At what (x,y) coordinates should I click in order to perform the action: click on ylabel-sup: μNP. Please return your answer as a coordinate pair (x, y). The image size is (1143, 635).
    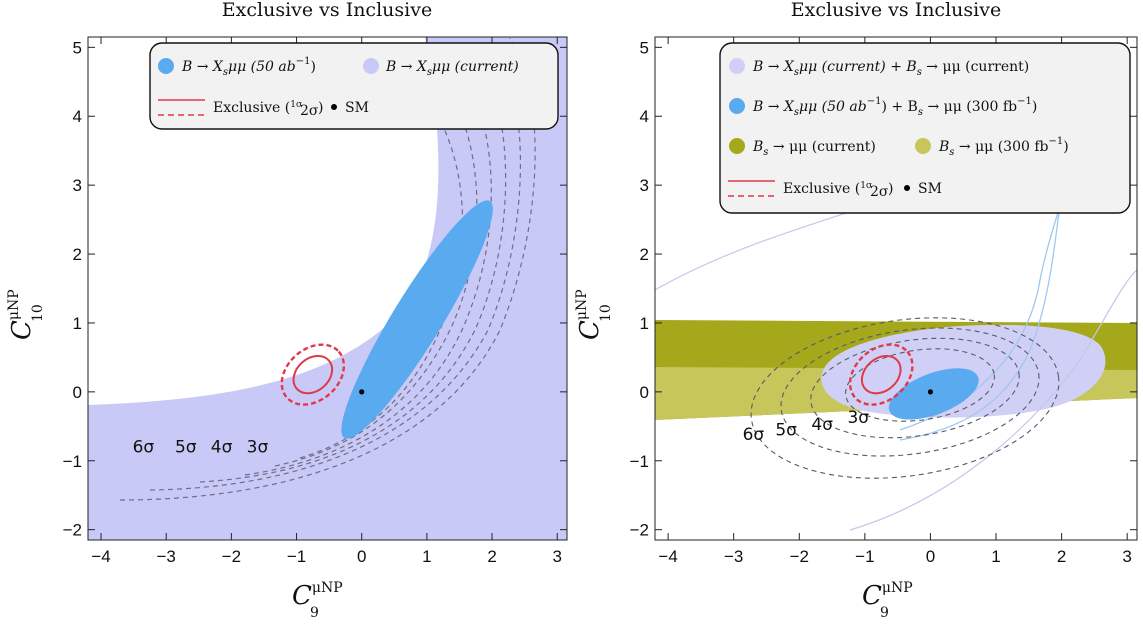
    Looking at the image, I should click on (14, 304).